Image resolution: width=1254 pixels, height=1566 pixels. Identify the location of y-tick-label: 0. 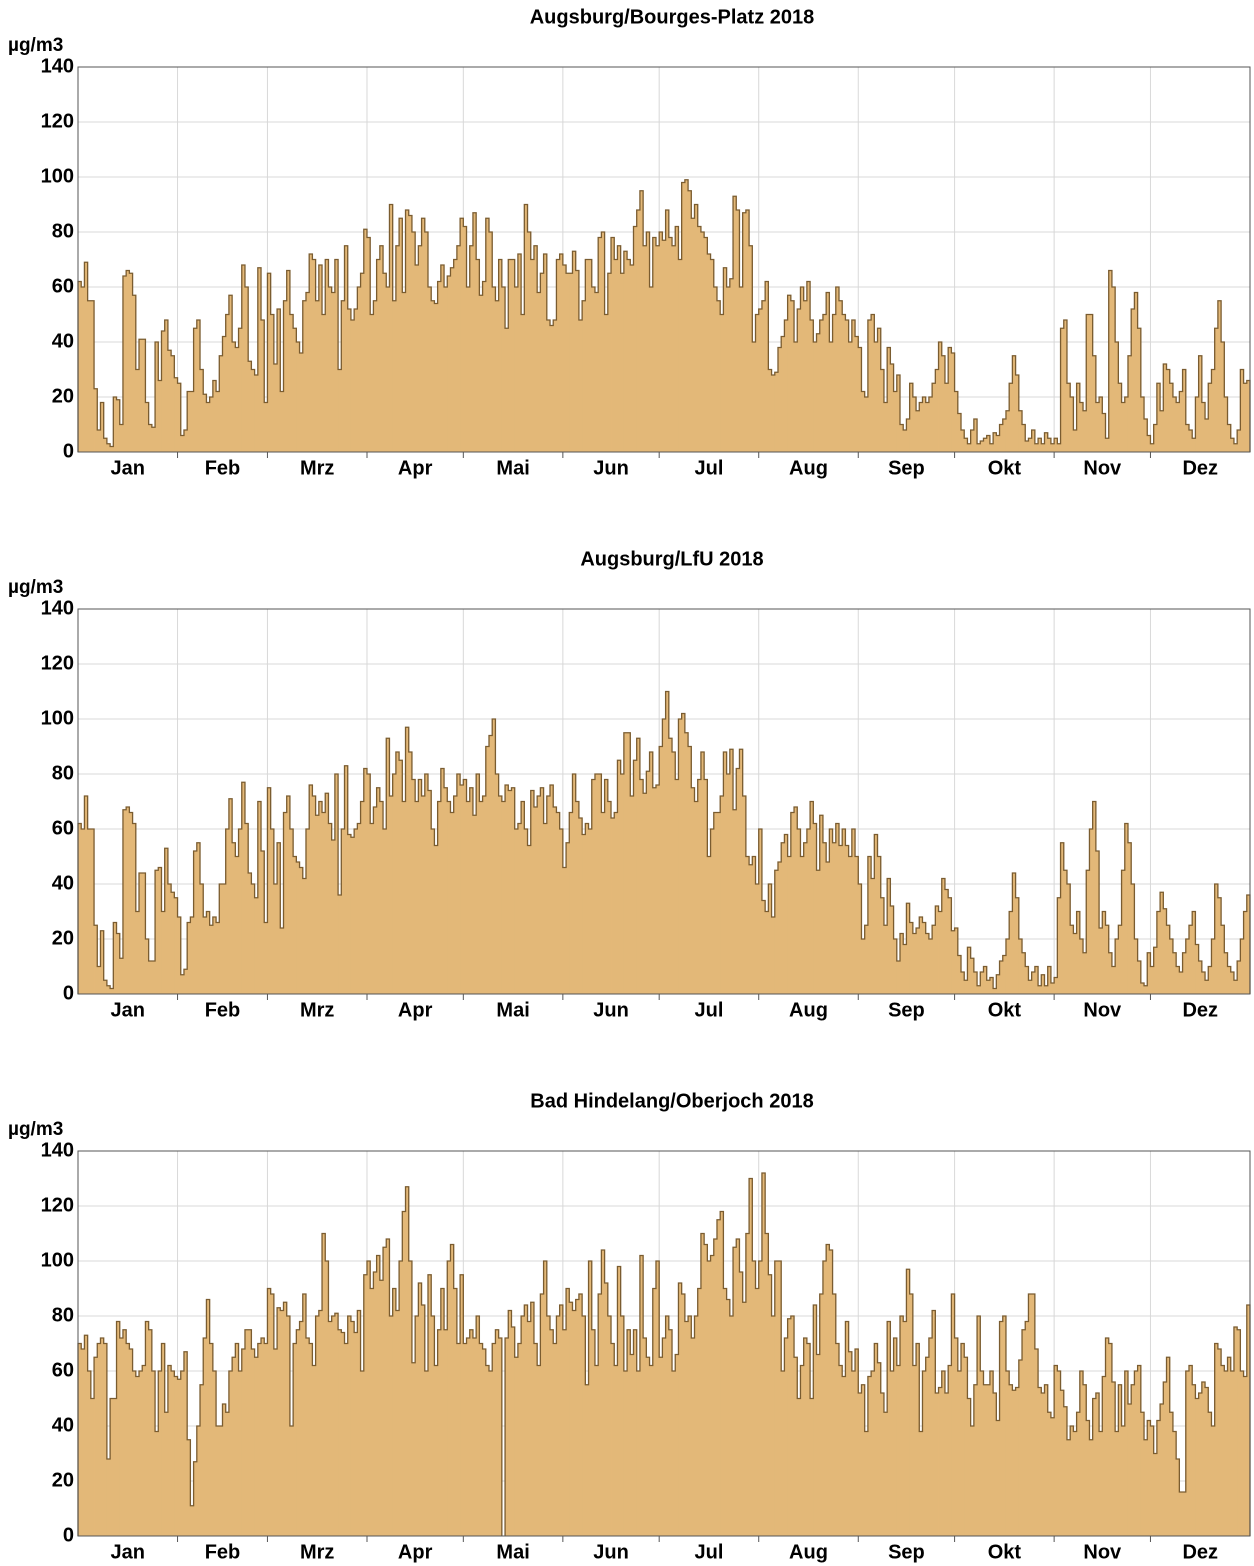
(68, 451).